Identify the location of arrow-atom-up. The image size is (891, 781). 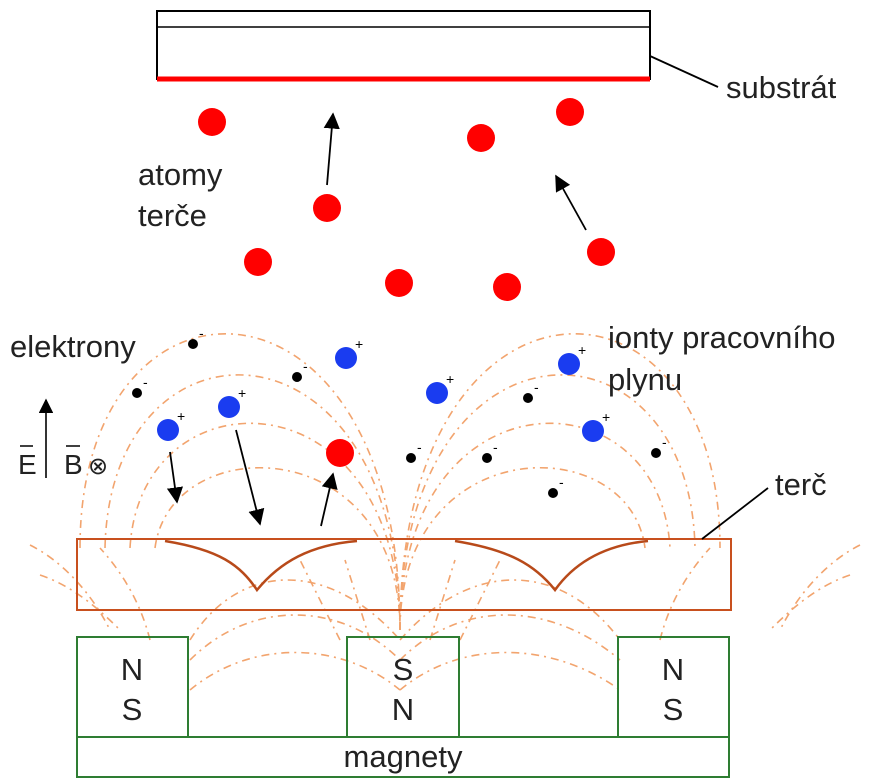
(331, 149).